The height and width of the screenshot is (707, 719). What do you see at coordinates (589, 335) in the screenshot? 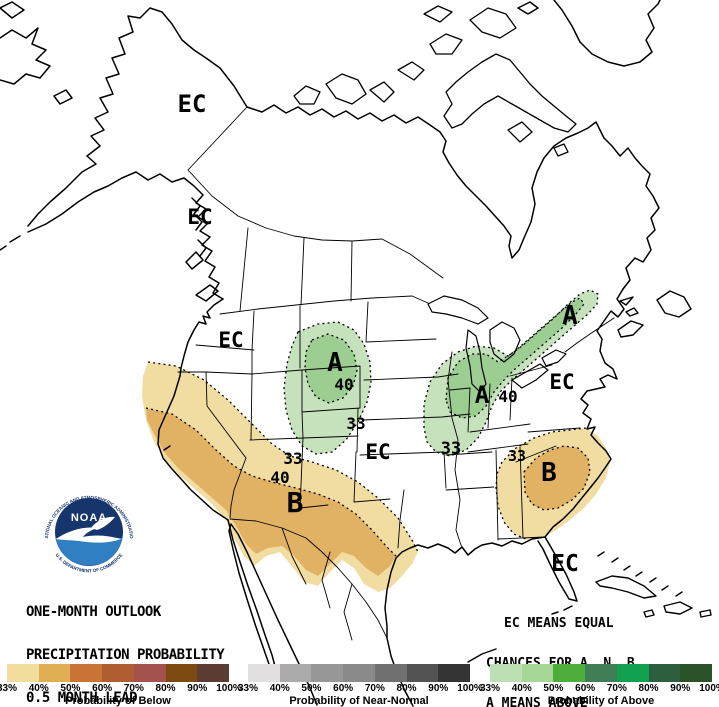
I see `st-lawrence-river` at bounding box center [589, 335].